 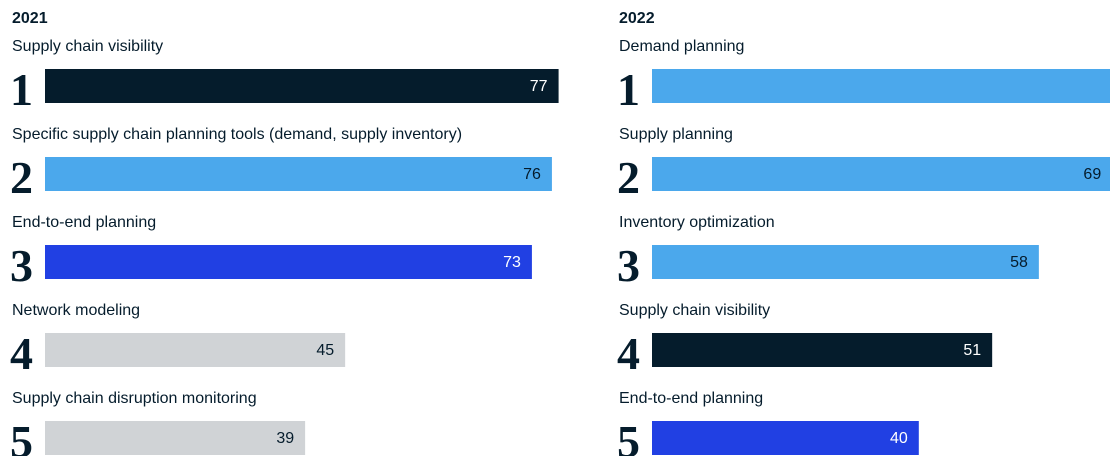 I want to click on value-label: 40, so click(x=899, y=438).